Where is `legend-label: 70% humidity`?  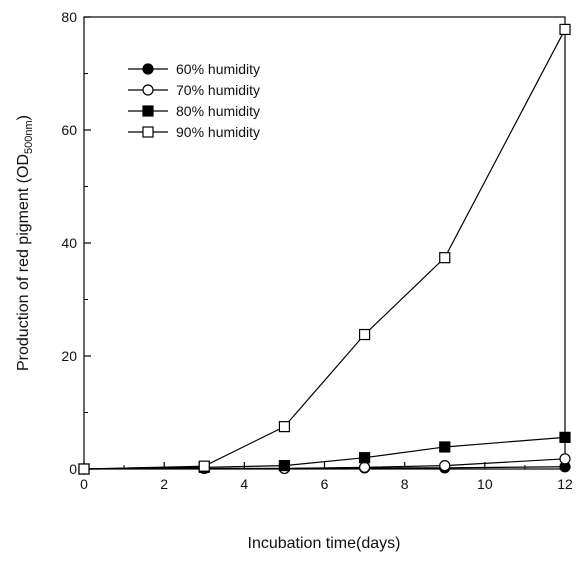
legend-label: 70% humidity is located at coordinates (218, 90).